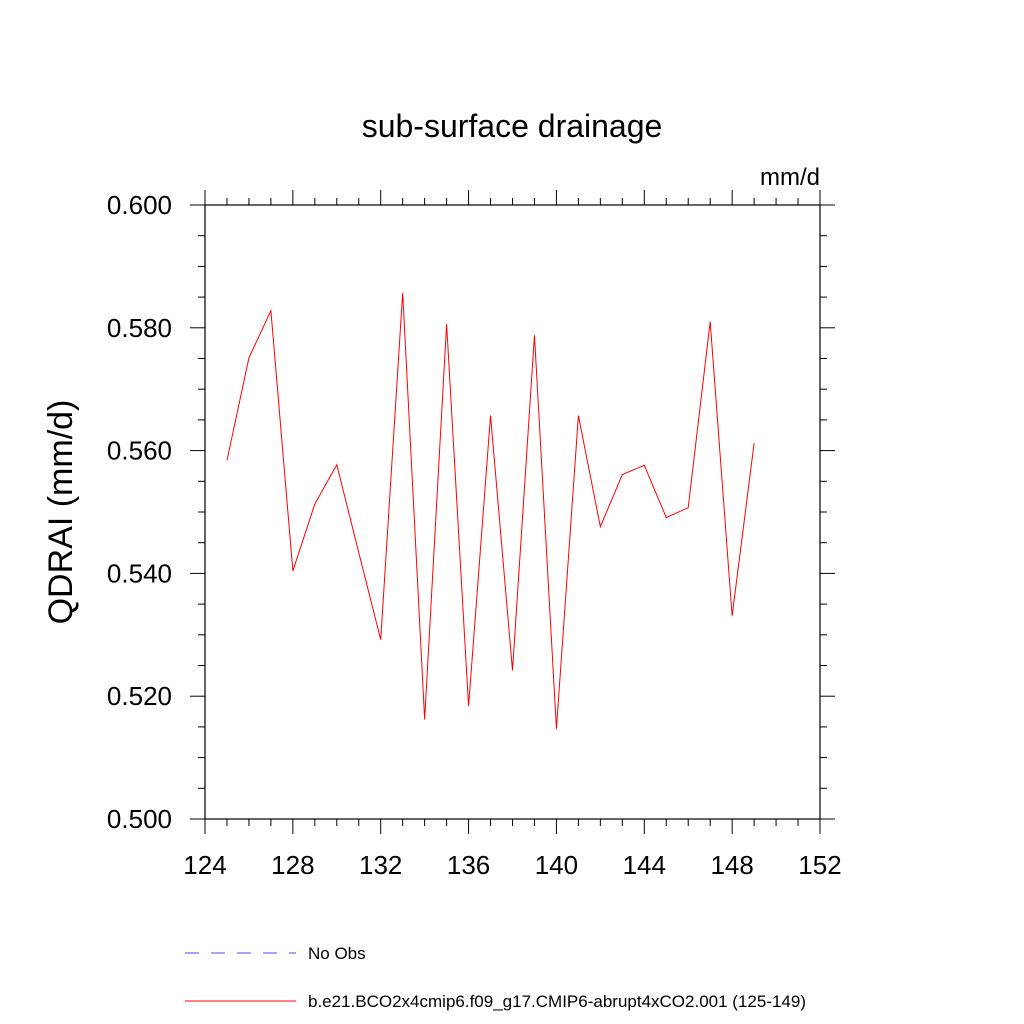 This screenshot has width=1024, height=1024. What do you see at coordinates (139, 205) in the screenshot?
I see `y-tick-label: 0.600` at bounding box center [139, 205].